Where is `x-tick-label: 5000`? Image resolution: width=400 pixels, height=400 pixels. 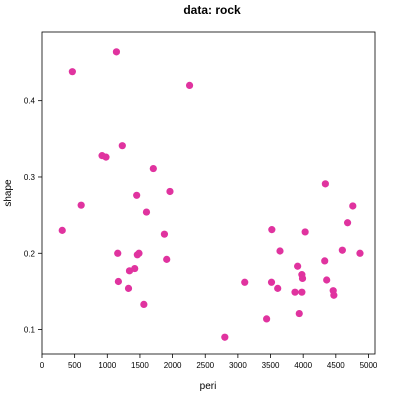 x-tick-label: 5000 is located at coordinates (369, 365).